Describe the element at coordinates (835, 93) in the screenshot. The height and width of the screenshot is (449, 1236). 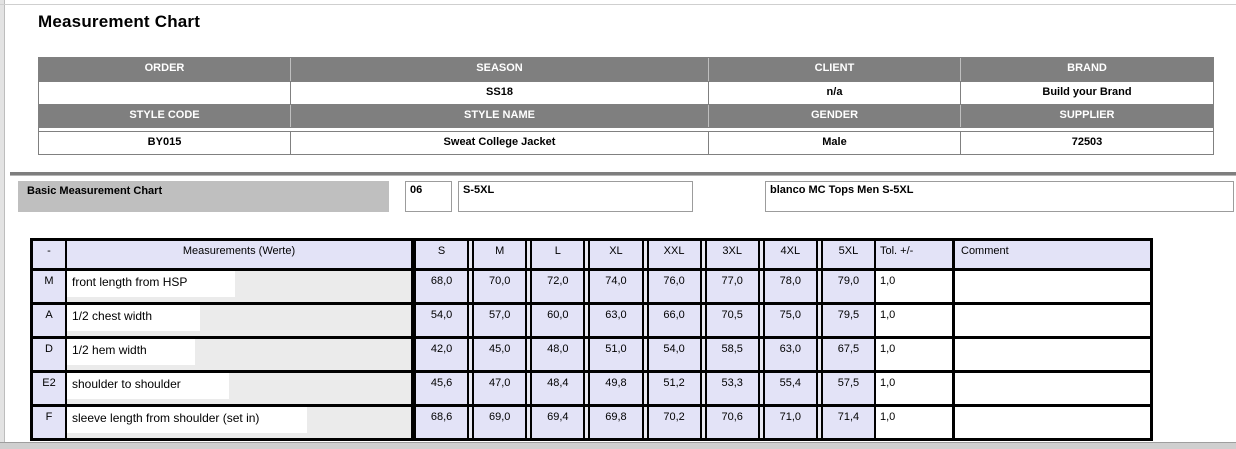
I see `info-value-client: n/a` at that location.